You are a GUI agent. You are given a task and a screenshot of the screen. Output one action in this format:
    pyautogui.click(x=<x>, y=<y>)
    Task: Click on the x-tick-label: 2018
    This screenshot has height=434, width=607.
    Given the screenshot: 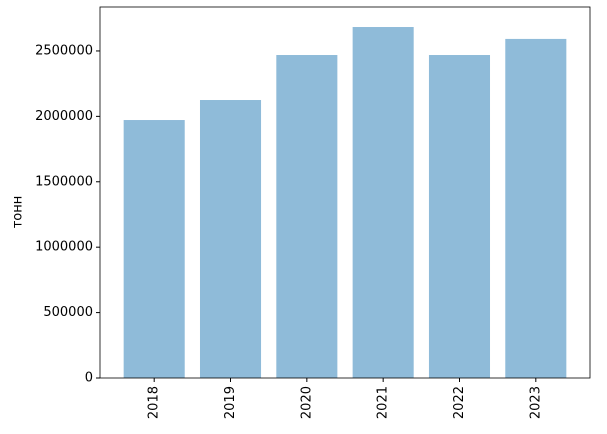 What is the action you would take?
    pyautogui.click(x=154, y=402)
    